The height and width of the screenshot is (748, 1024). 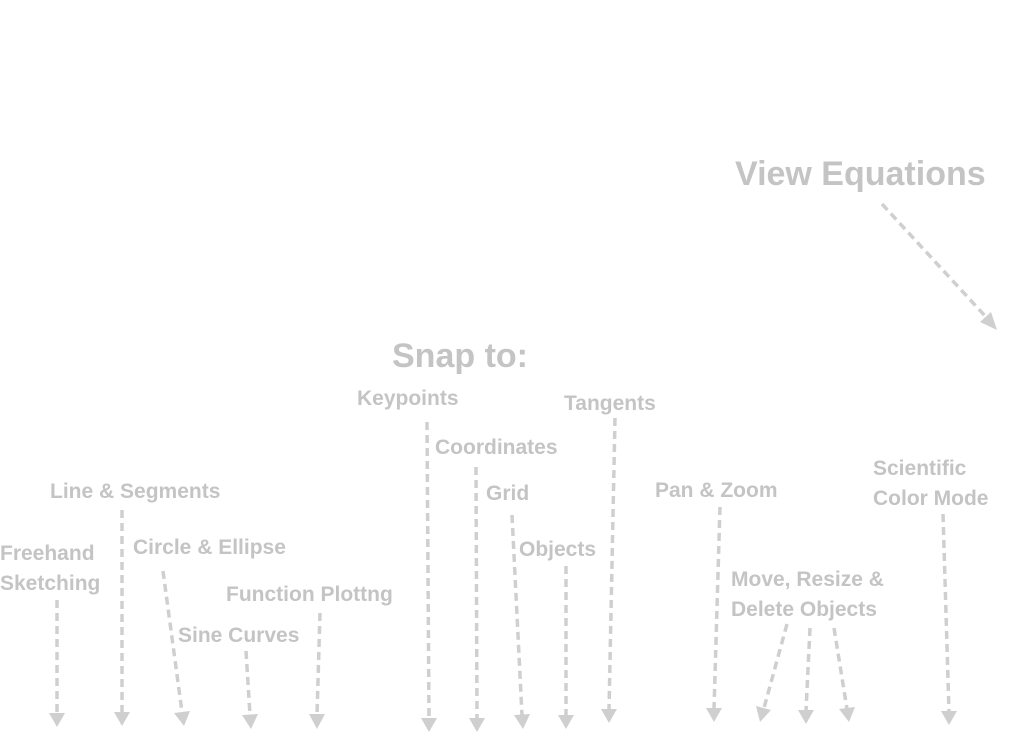 What do you see at coordinates (931, 483) in the screenshot?
I see `scientific-color-mode-label: Scientific Color Mode` at bounding box center [931, 483].